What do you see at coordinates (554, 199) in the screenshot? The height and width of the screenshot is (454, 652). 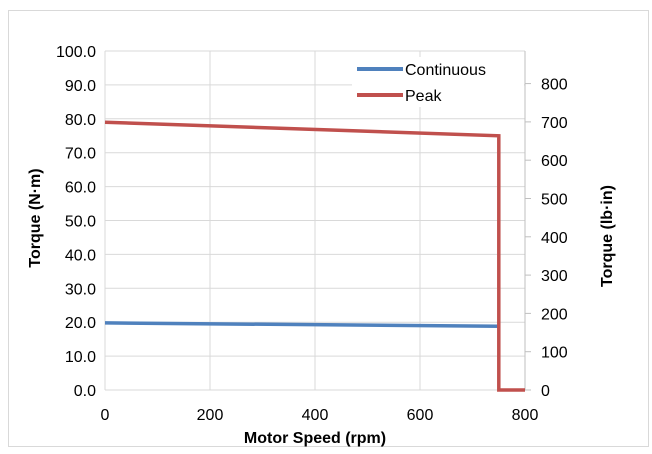 I see `y2-tick-label: 500` at bounding box center [554, 199].